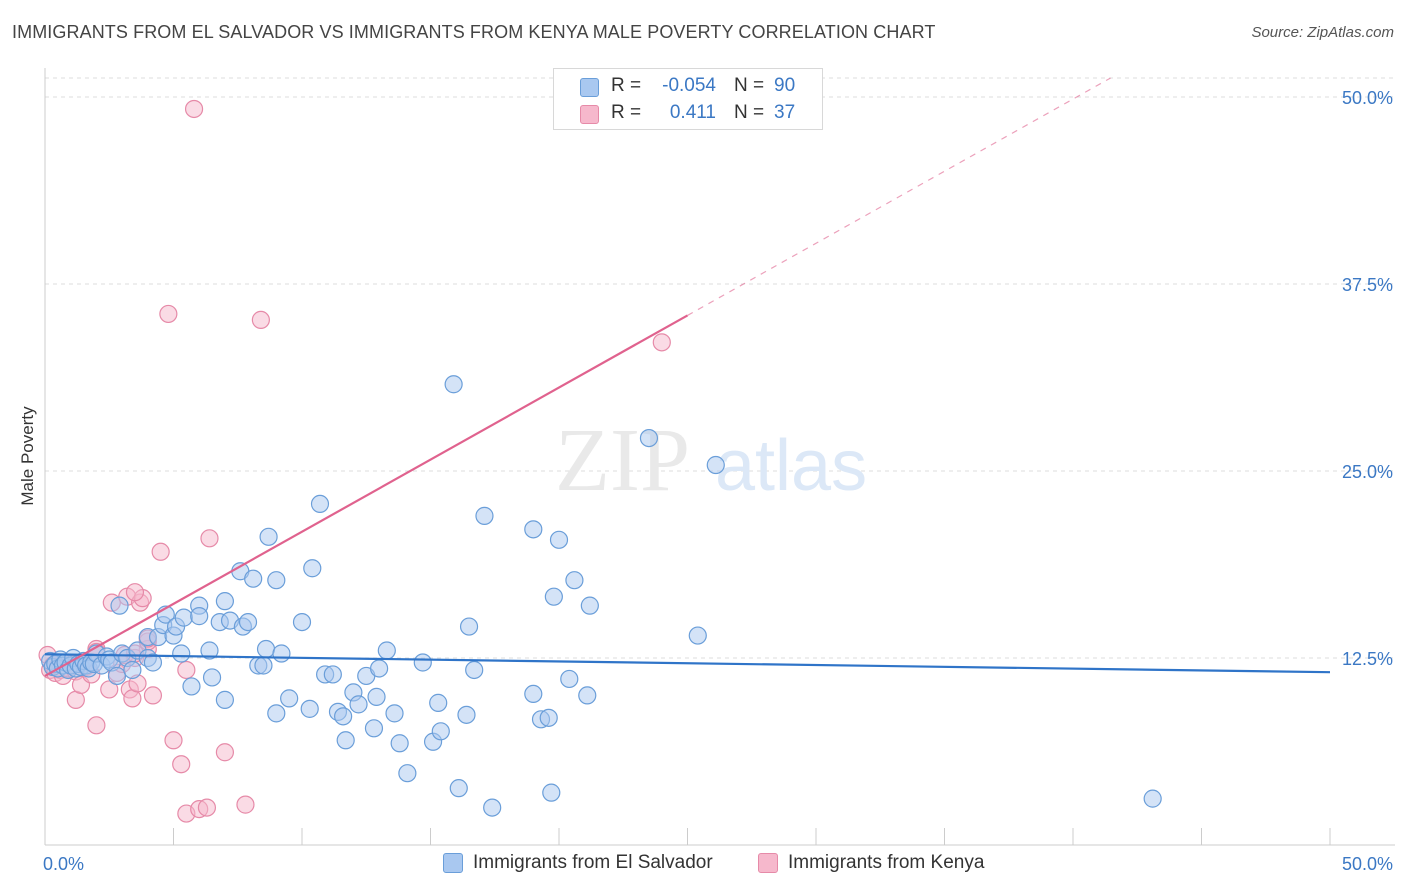  Describe the element at coordinates (622, 460) in the screenshot. I see `watermark-zip: ZIP` at that location.